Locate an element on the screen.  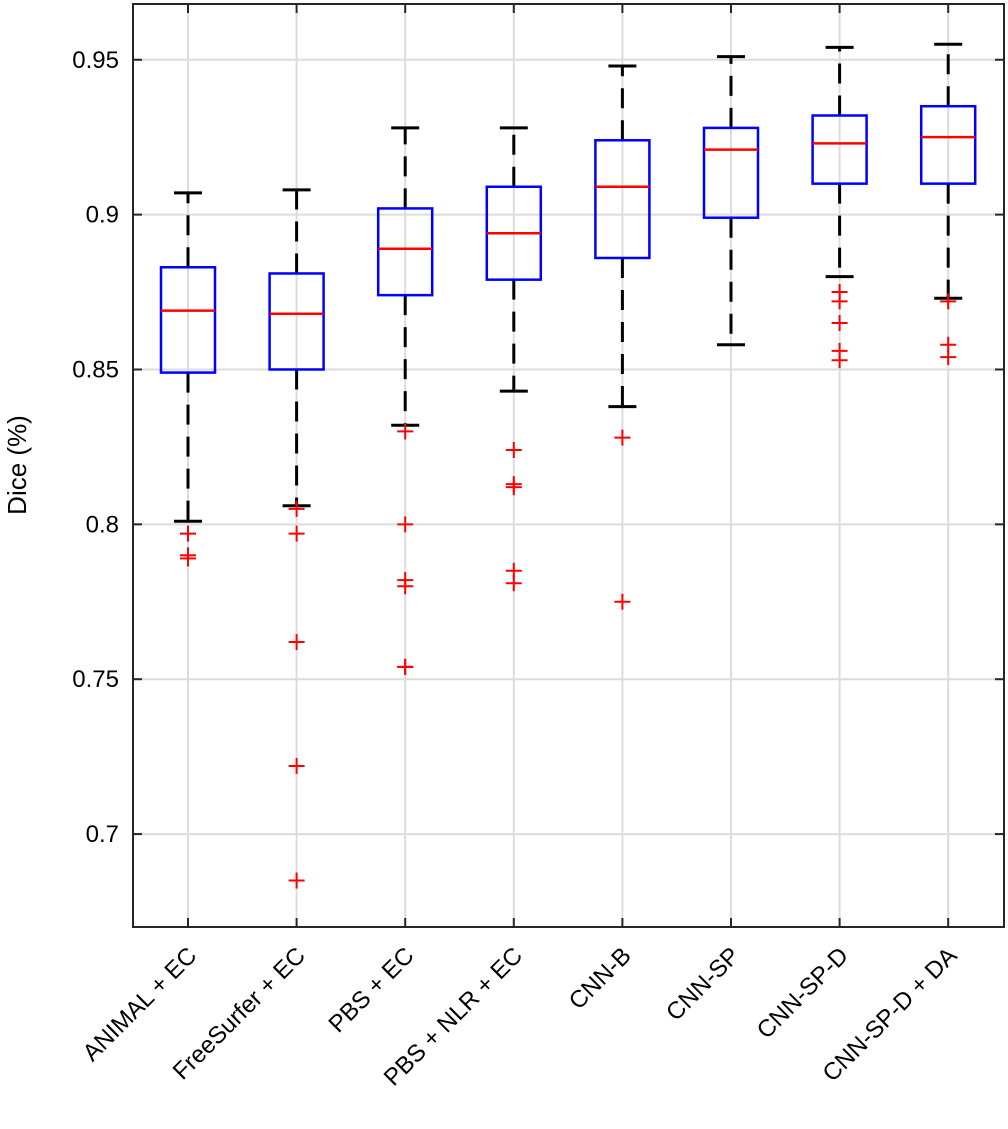
x-tick-label: CNN-B is located at coordinates (600, 978).